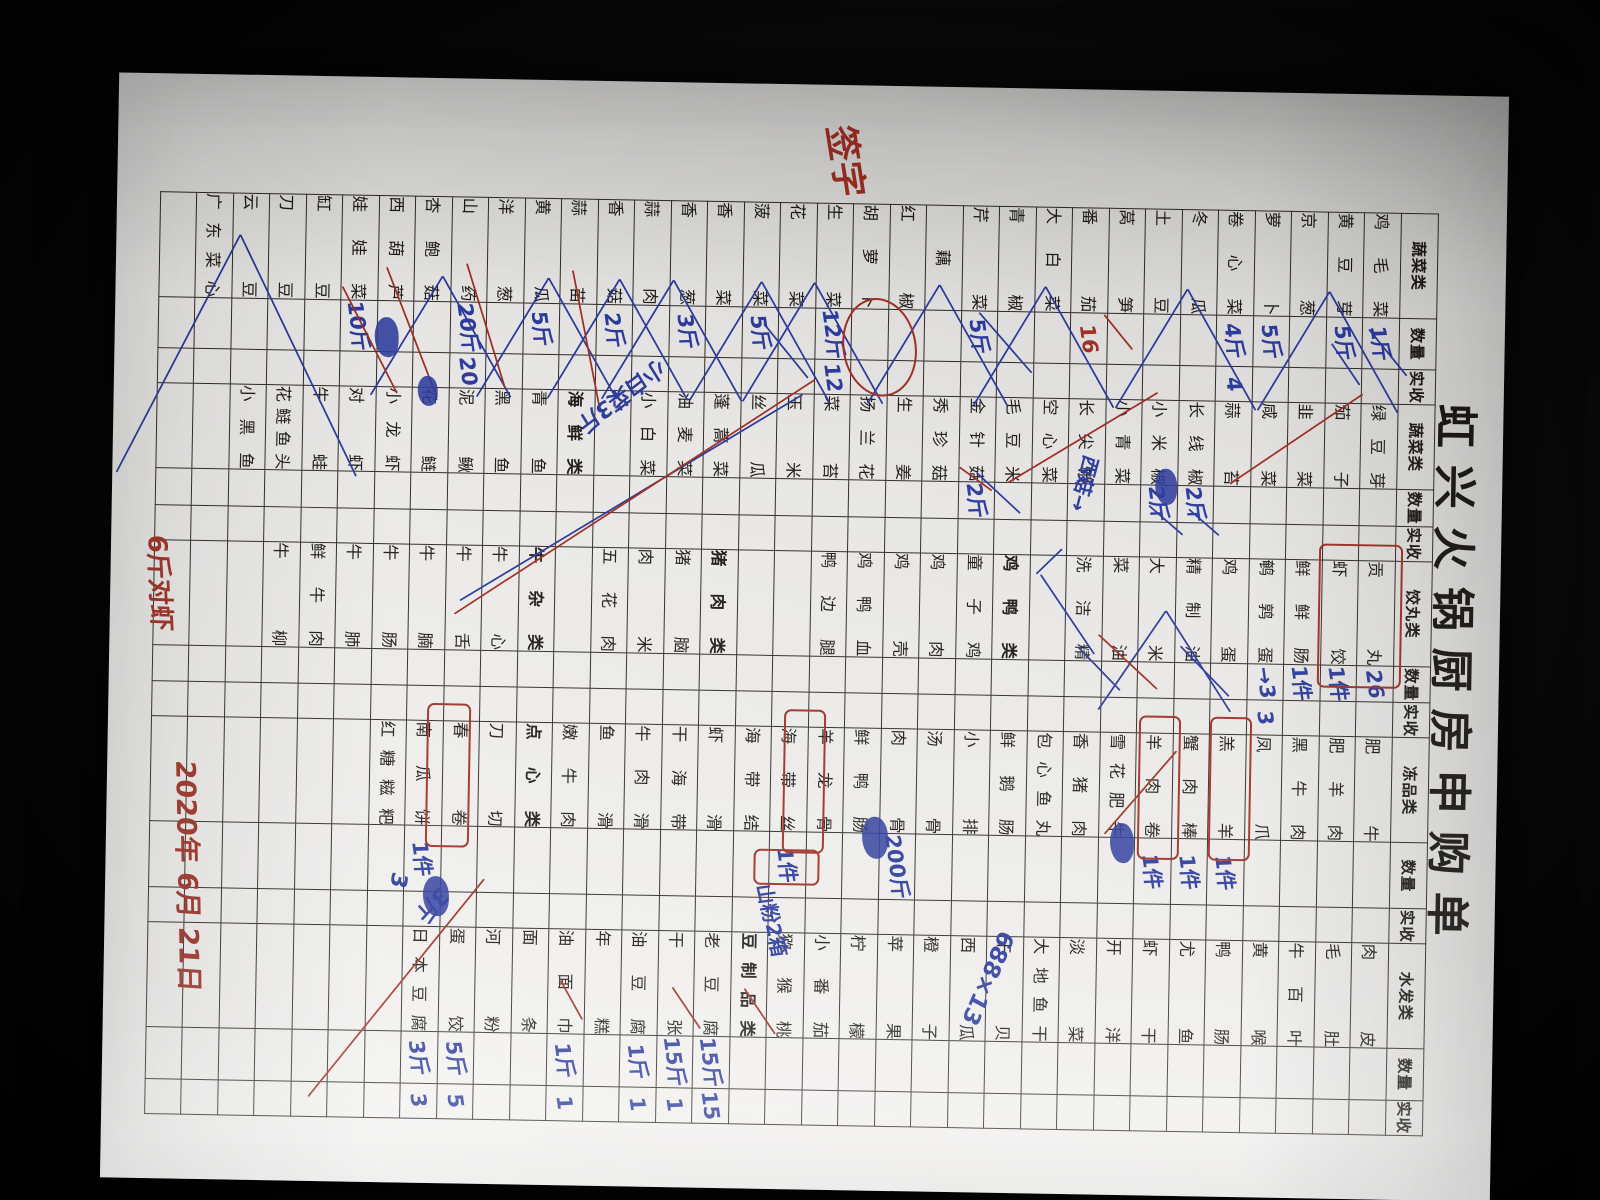 The height and width of the screenshot is (1200, 1600). Describe the element at coordinates (831, 437) in the screenshot. I see `item-cell: 菜苔` at that location.